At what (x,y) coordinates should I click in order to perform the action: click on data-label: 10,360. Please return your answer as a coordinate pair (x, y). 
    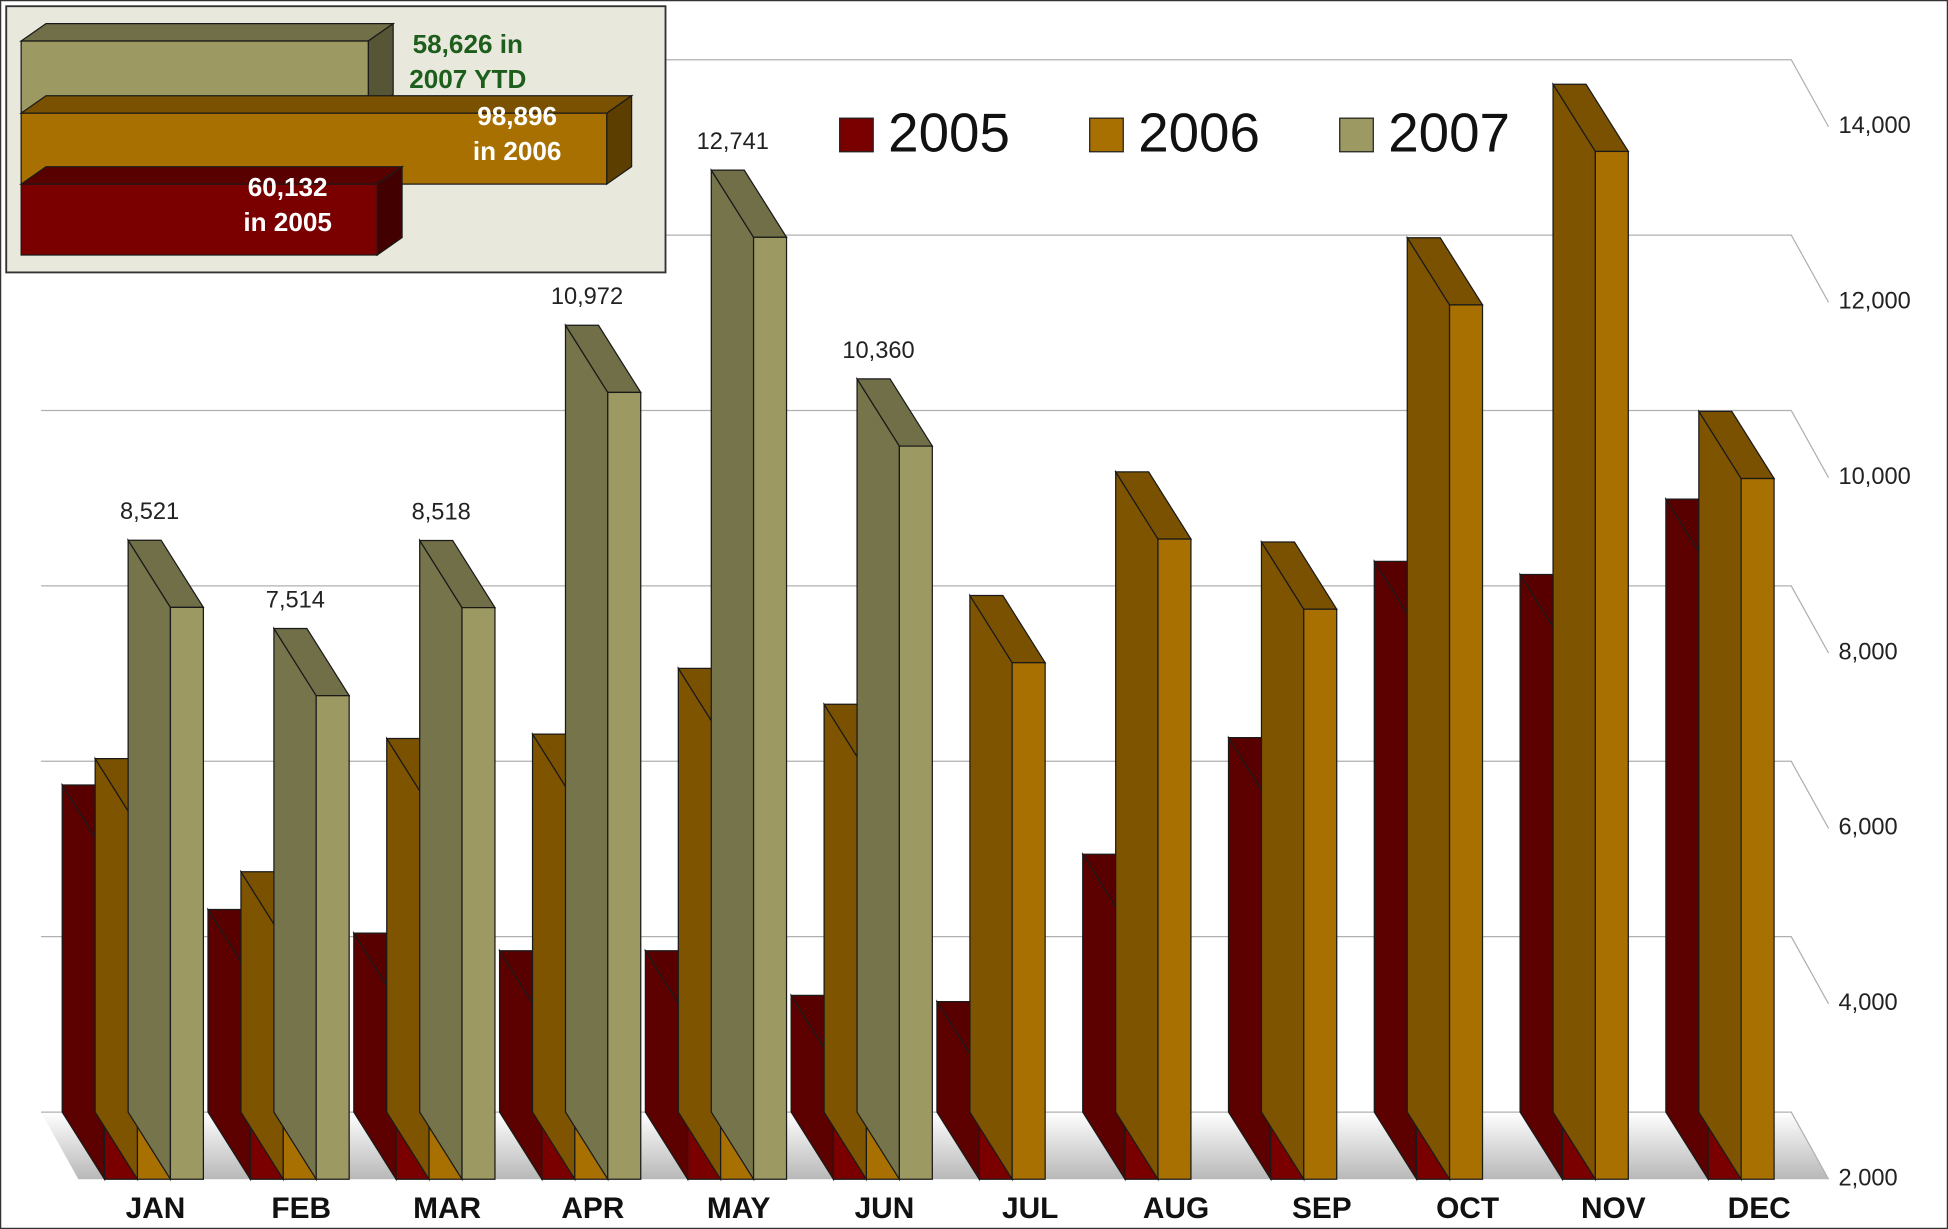
    Looking at the image, I should click on (878, 351).